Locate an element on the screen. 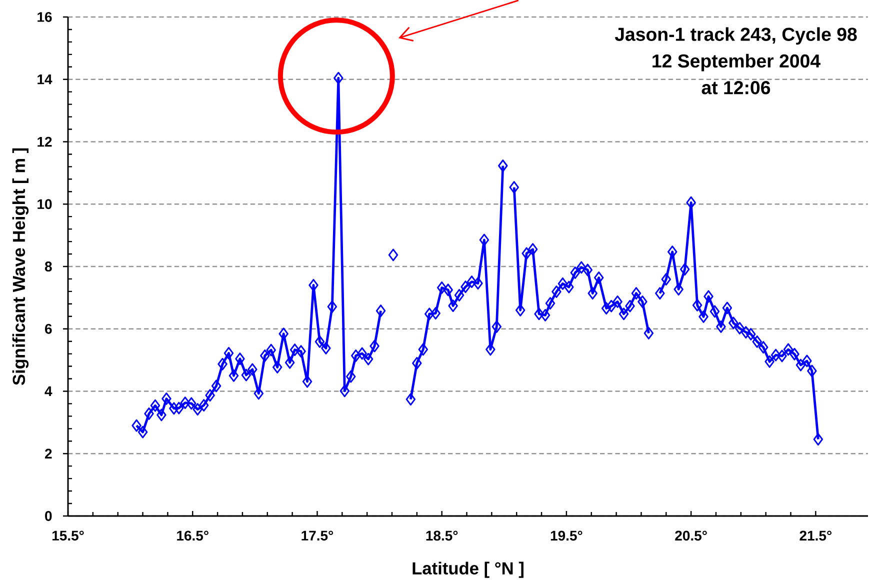  y-tick-label: 6 is located at coordinates (48, 329).